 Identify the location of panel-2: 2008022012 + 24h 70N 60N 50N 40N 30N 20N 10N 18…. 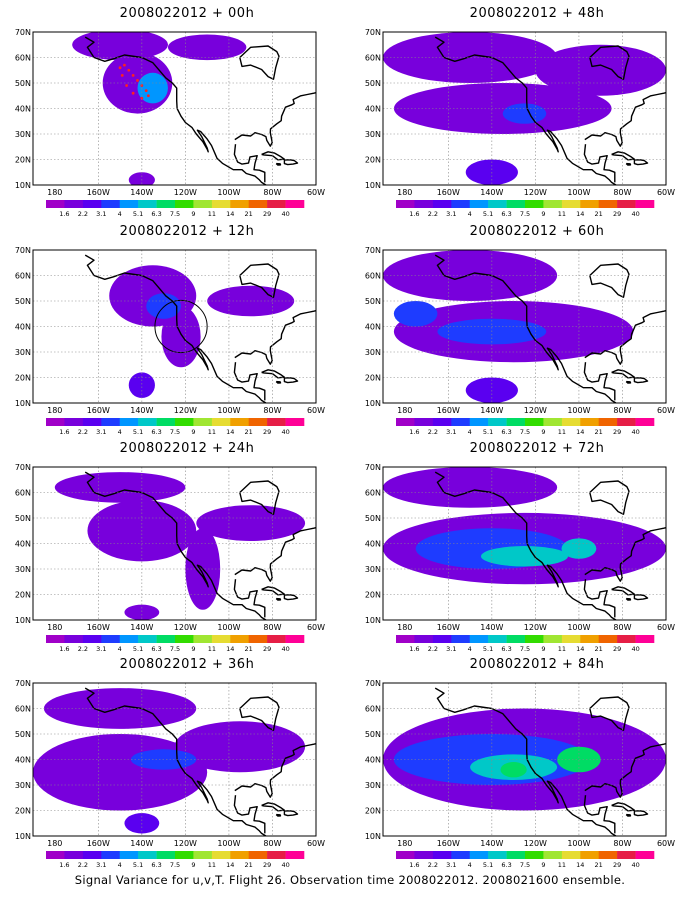
(183, 550).